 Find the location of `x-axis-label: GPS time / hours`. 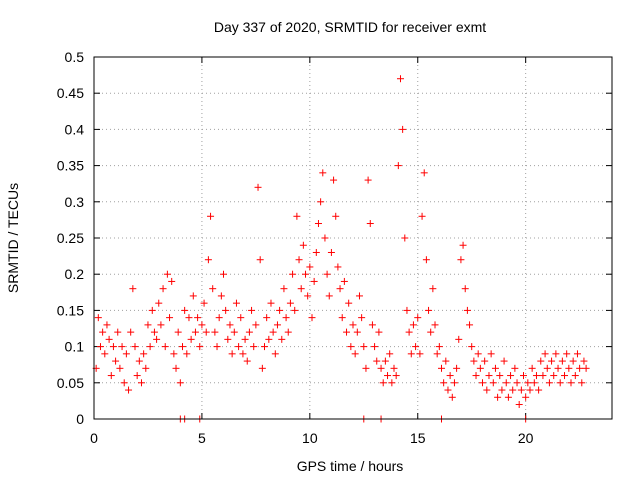

x-axis-label: GPS time / hours is located at coordinates (350, 466).